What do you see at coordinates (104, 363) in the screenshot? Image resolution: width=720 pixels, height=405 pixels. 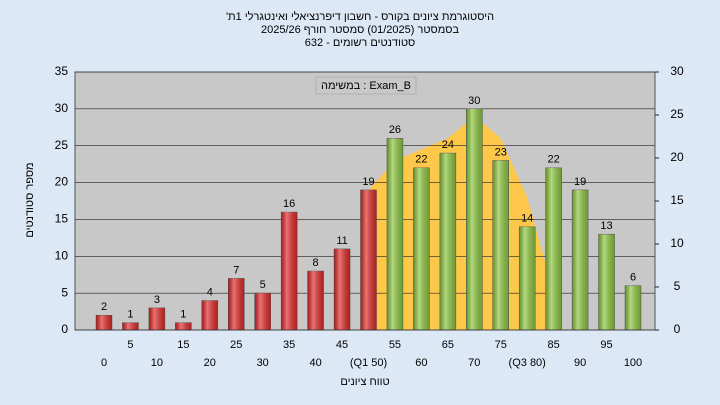 I see `x-tick-label: 0` at bounding box center [104, 363].